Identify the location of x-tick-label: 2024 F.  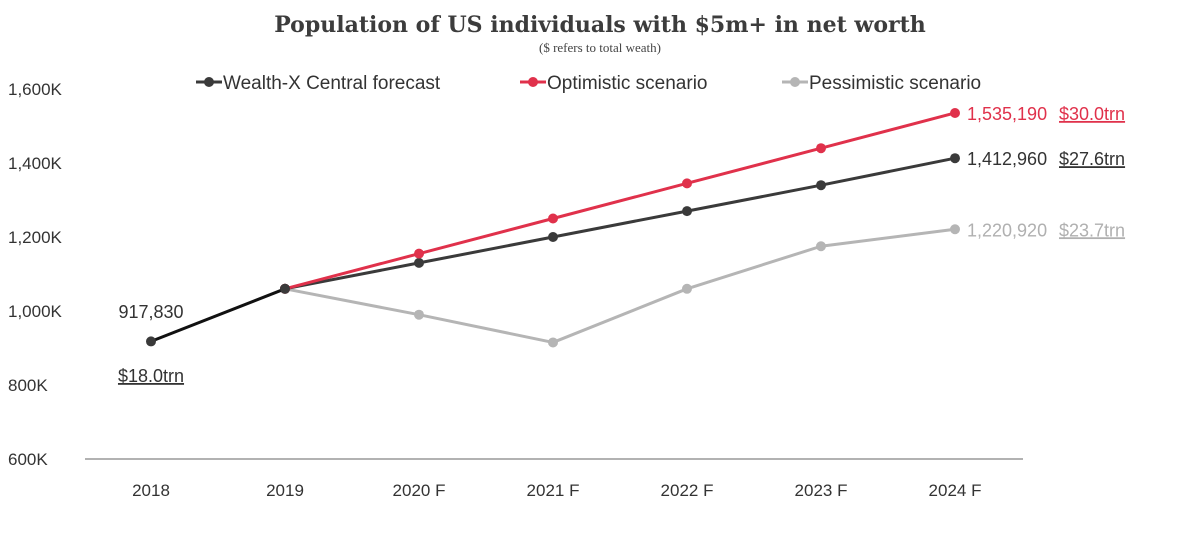
(955, 490).